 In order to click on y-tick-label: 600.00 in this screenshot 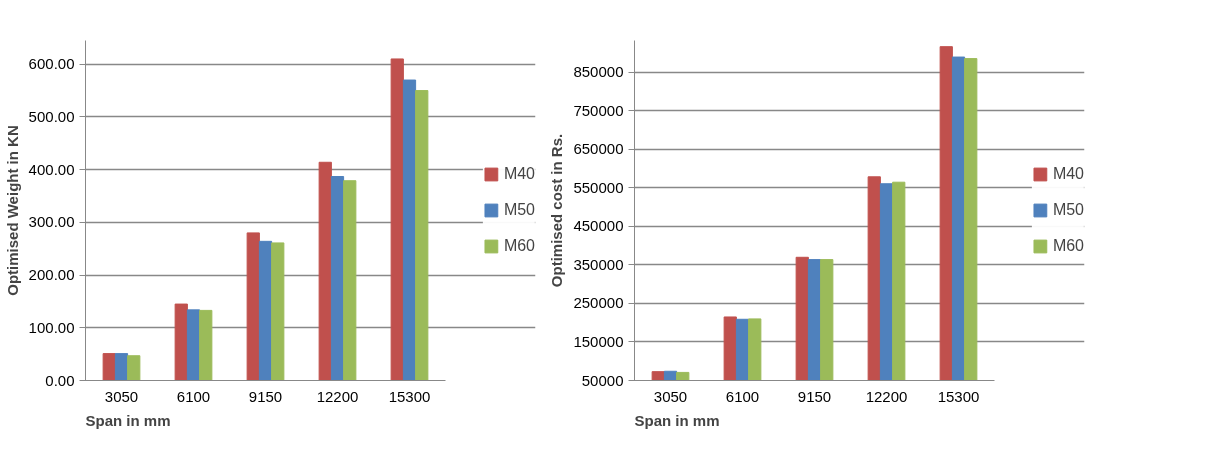, I will do `click(51, 64)`.